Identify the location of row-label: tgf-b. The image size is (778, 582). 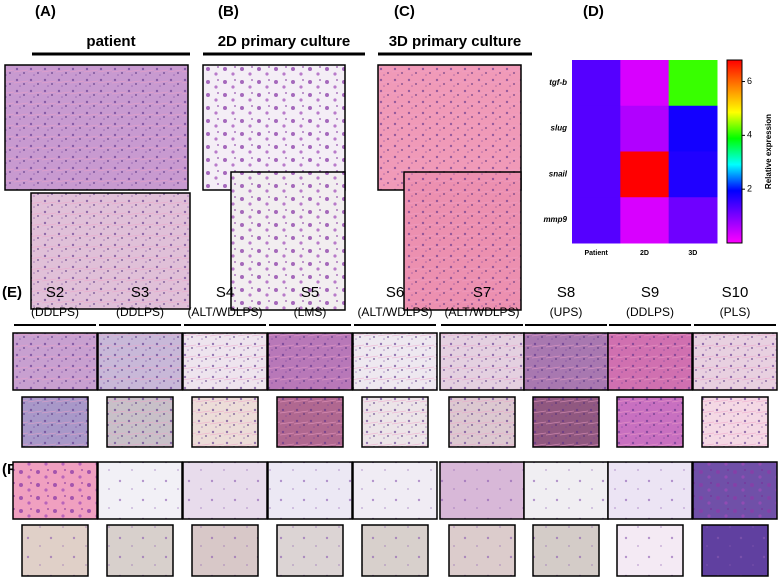
(558, 82).